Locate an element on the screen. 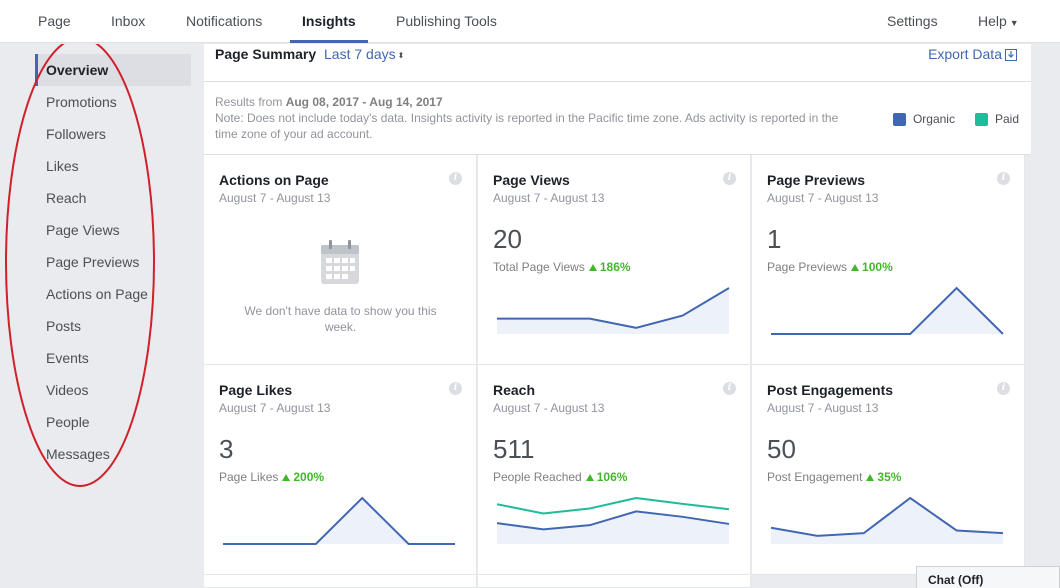 This screenshot has width=1060, height=588. delta-badge: 100% is located at coordinates (872, 267).